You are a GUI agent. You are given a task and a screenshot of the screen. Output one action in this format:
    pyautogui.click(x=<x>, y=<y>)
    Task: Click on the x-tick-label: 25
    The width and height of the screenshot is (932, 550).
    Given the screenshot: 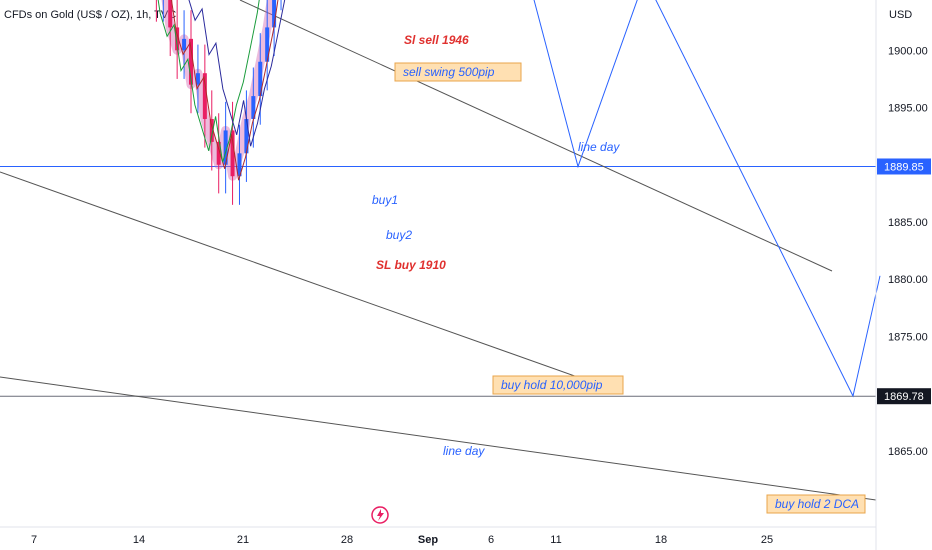 What is the action you would take?
    pyautogui.click(x=767, y=540)
    